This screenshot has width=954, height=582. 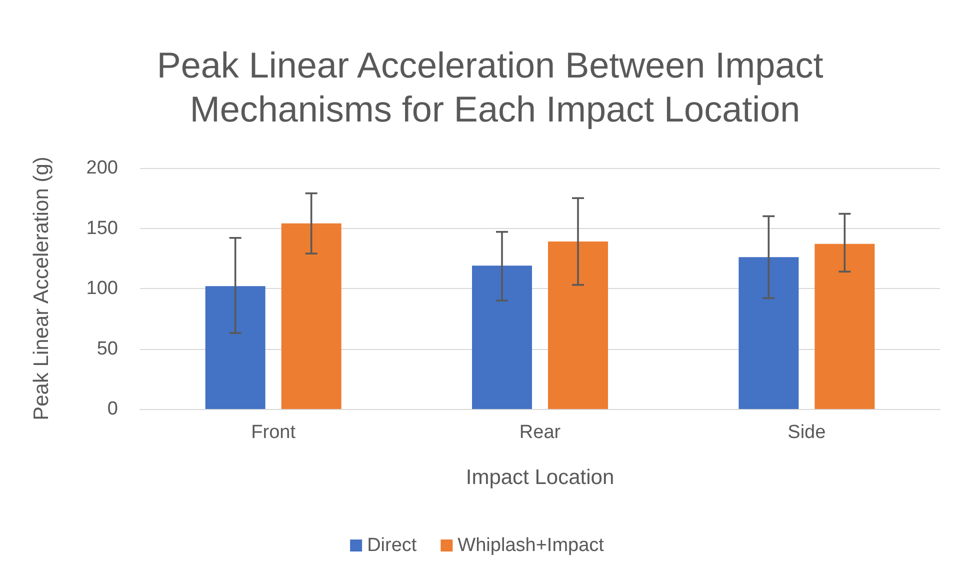 What do you see at coordinates (807, 432) in the screenshot?
I see `x-tick-label: Side` at bounding box center [807, 432].